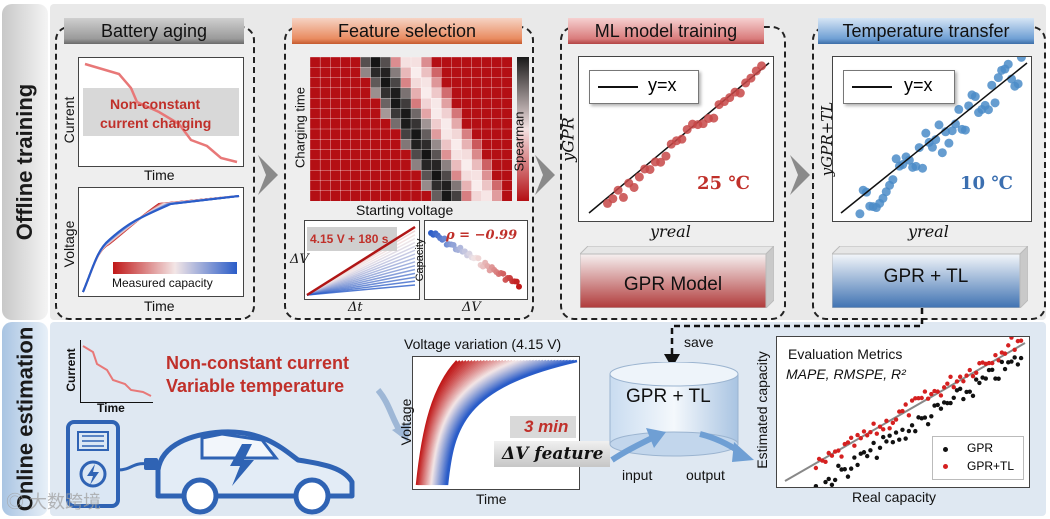 This screenshot has width=1050, height=519. Describe the element at coordinates (162, 283) in the screenshot. I see `colorbar-label: Measured capacity` at that location.